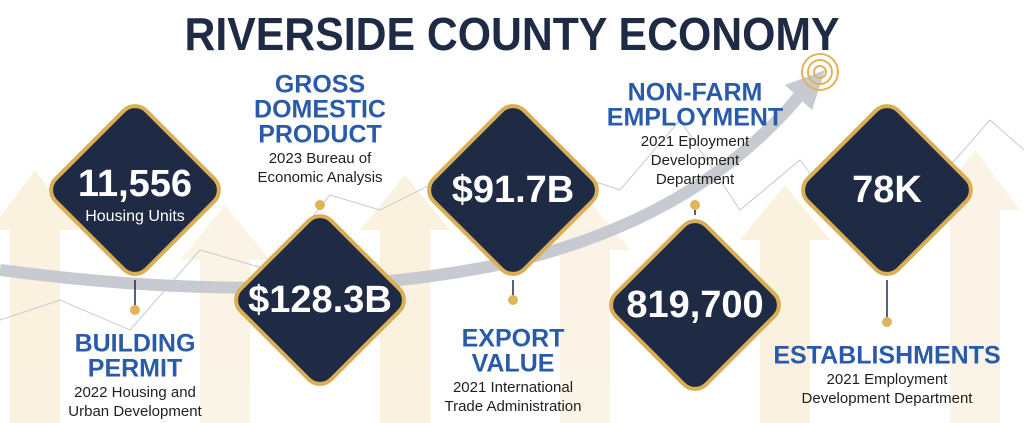 The height and width of the screenshot is (423, 1024). What do you see at coordinates (135, 216) in the screenshot?
I see `stat-unit: Housing Units` at bounding box center [135, 216].